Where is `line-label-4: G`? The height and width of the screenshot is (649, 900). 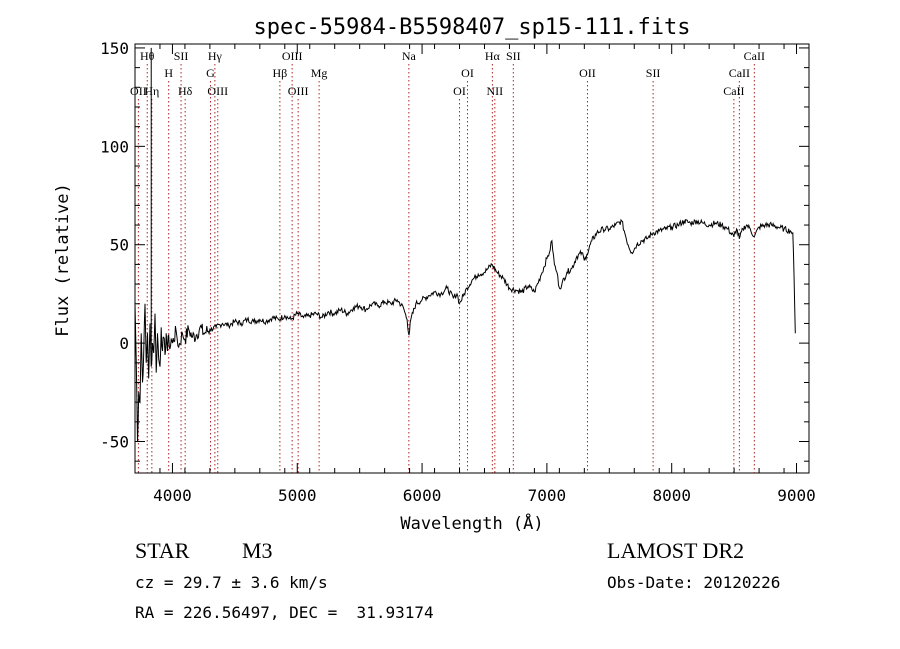 line-label-4: G is located at coordinates (210, 73).